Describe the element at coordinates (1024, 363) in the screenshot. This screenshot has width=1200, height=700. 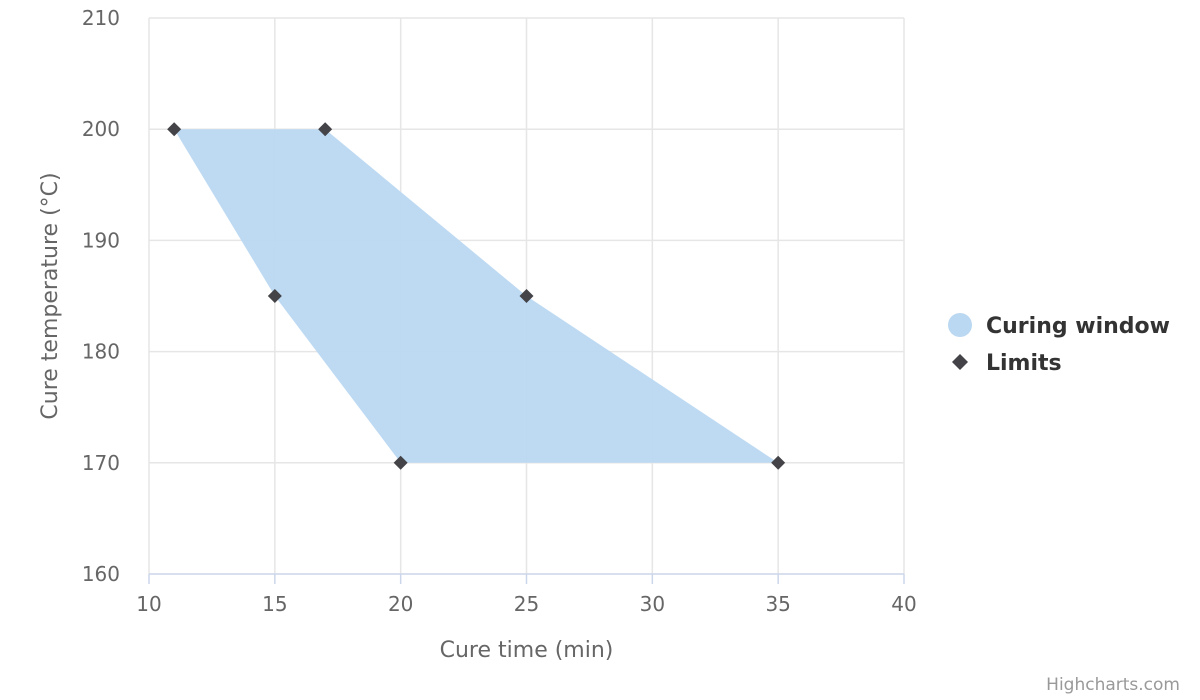
I see `legend-label: Limits` at that location.